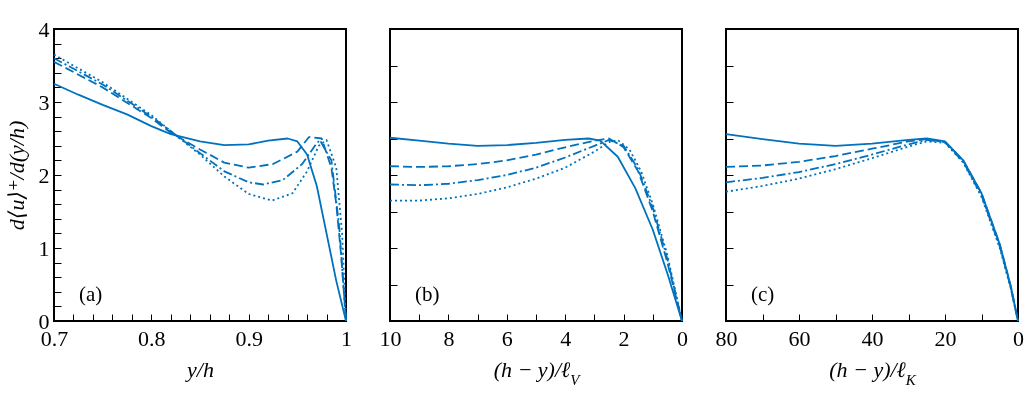 The height and width of the screenshot is (395, 1026). Describe the element at coordinates (44, 102) in the screenshot. I see `y-tick-label: 3` at that location.